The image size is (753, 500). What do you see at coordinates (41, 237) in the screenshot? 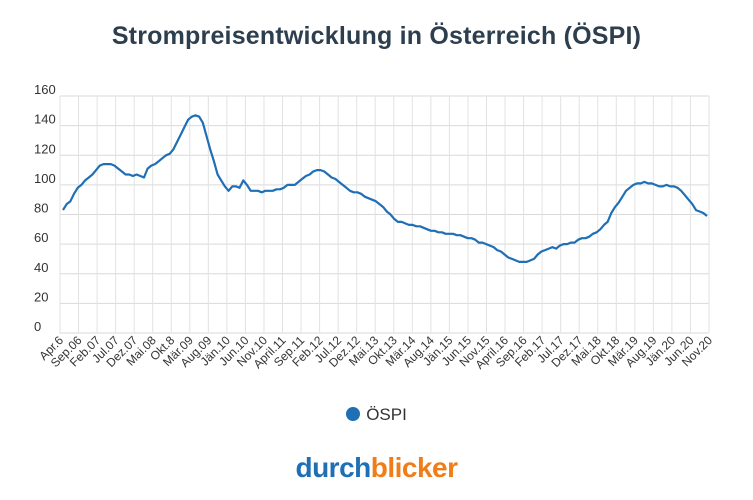
I see `y-tick-label: 60` at bounding box center [41, 237].